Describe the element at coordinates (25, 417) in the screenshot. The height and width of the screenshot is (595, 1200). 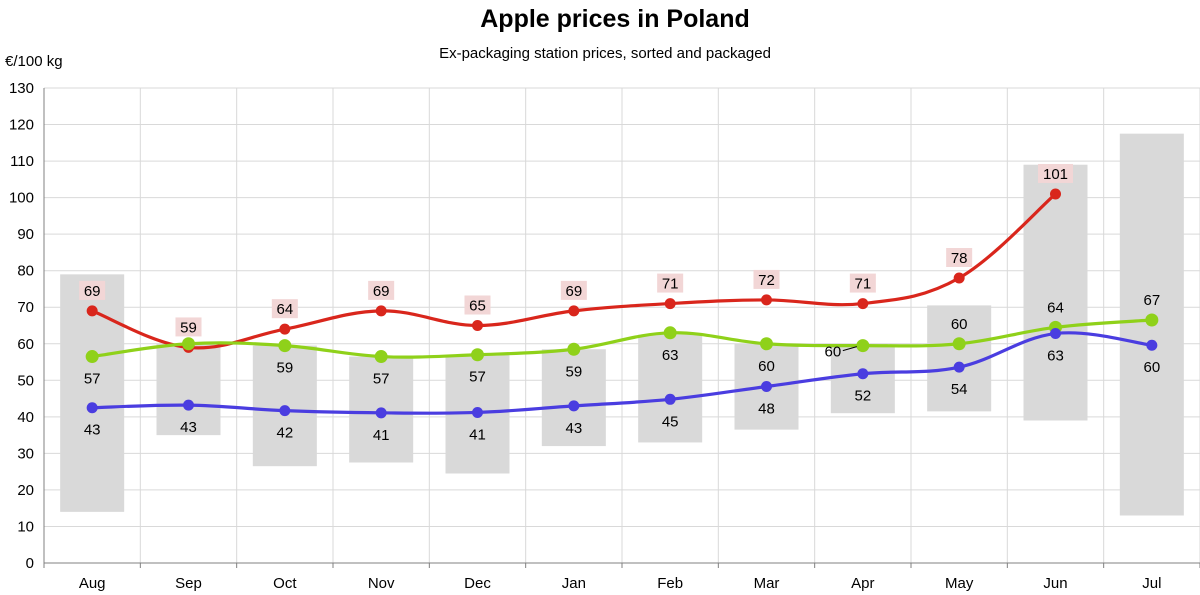
I see `y-tick-label: 40` at that location.